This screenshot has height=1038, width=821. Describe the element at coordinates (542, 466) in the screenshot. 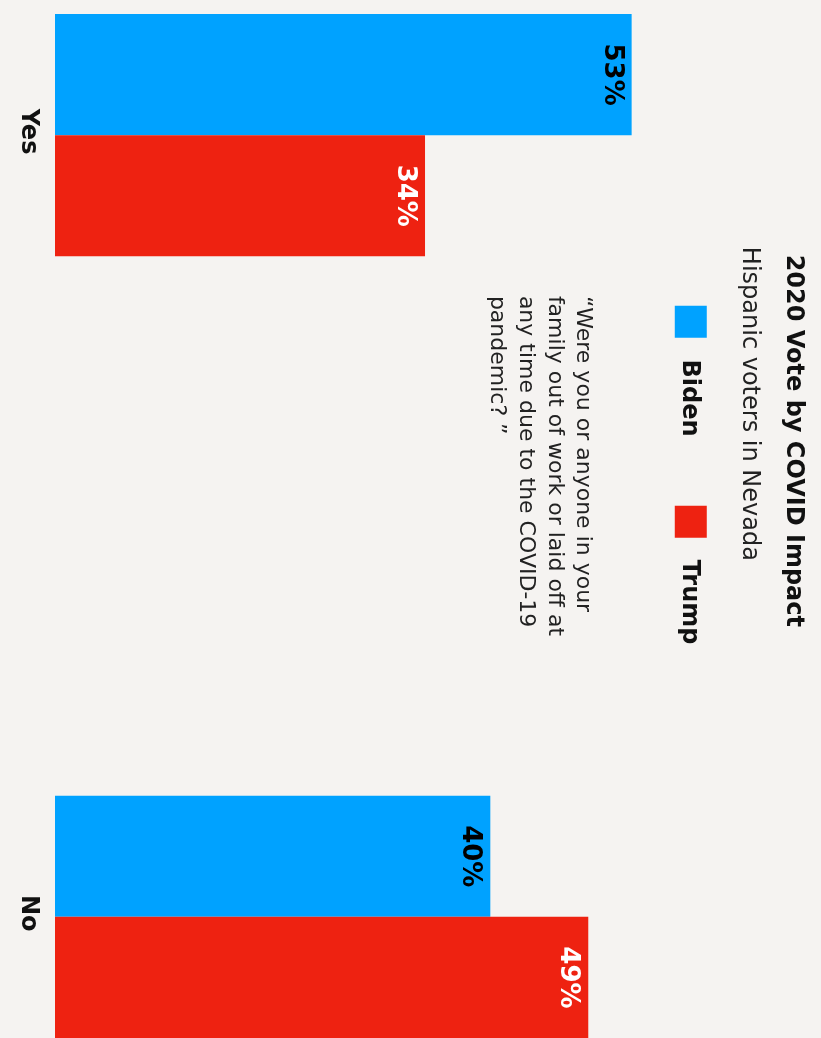

I see `annotation: “Were you or anyone in your family out of work or laid off at any time due to the COVID-19 pandemic? ”` at that location.